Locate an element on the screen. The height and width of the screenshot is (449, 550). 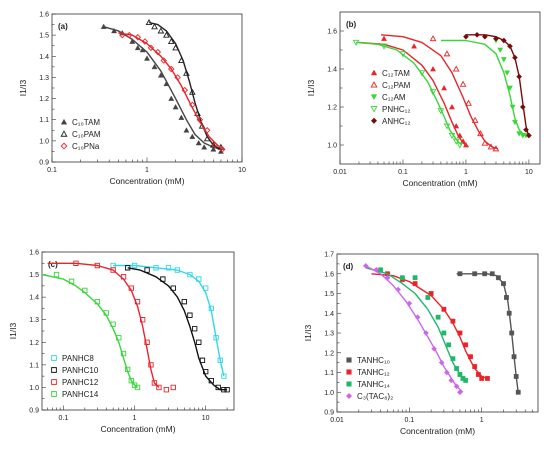
legend-label: PANHC8 is located at coordinates (78, 358).